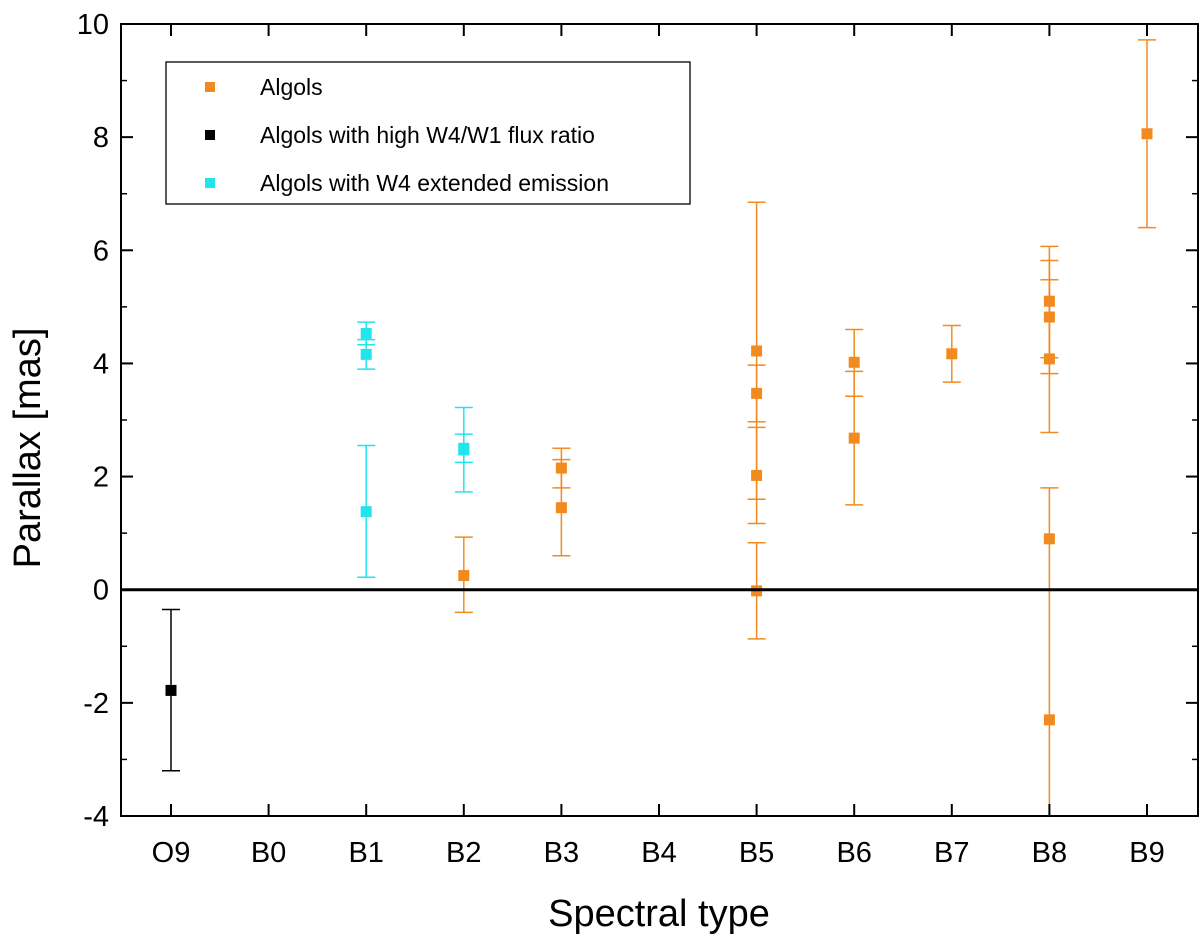  I want to click on legend-label: Algols with W4 extended emission, so click(434, 183).